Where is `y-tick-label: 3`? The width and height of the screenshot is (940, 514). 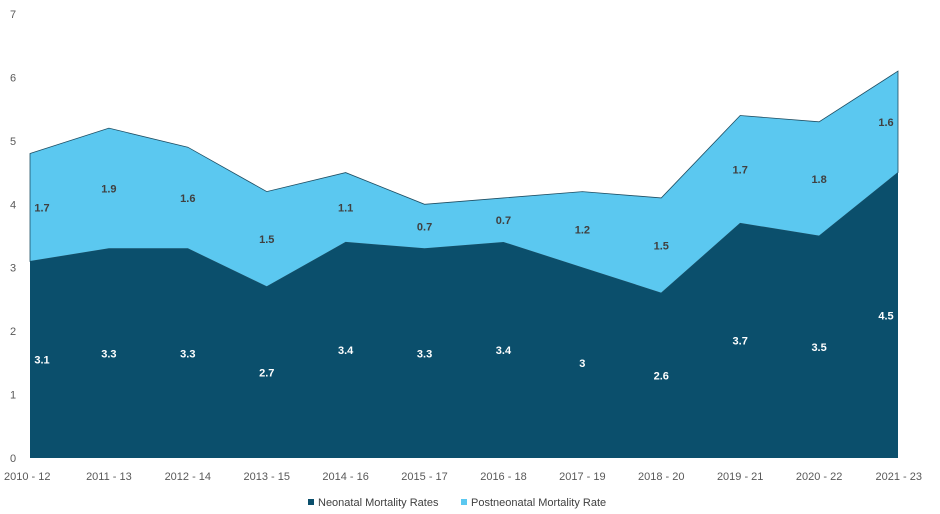
y-tick-label: 3 is located at coordinates (13, 269).